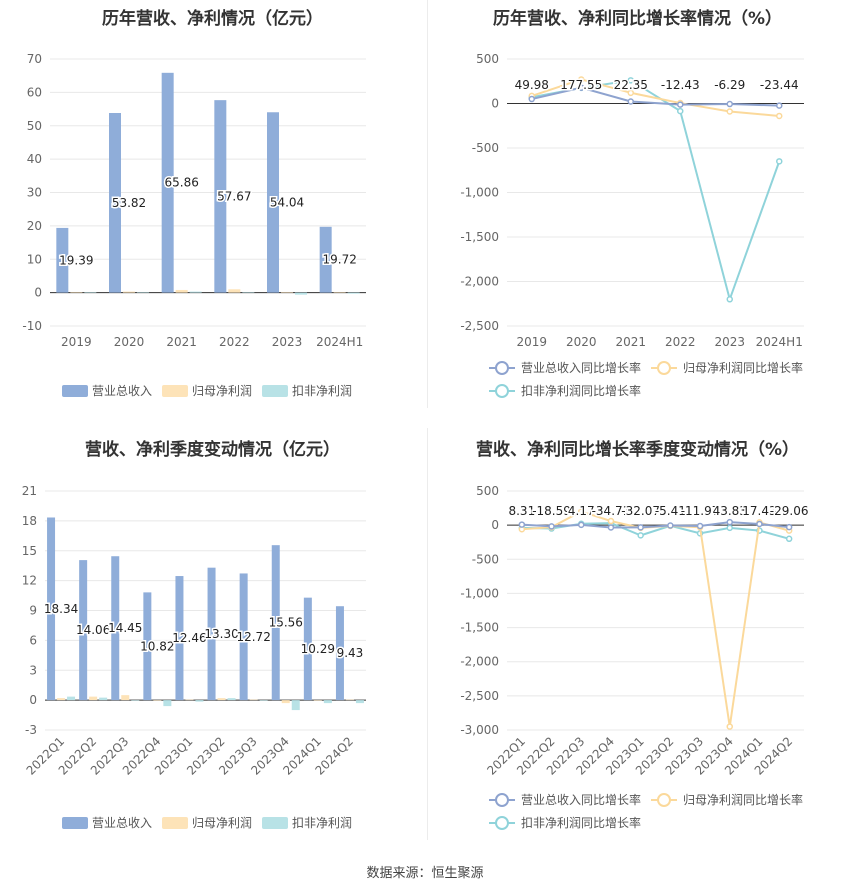  What do you see at coordinates (729, 85) in the screenshot?
I see `data-label: -6.29` at bounding box center [729, 85].